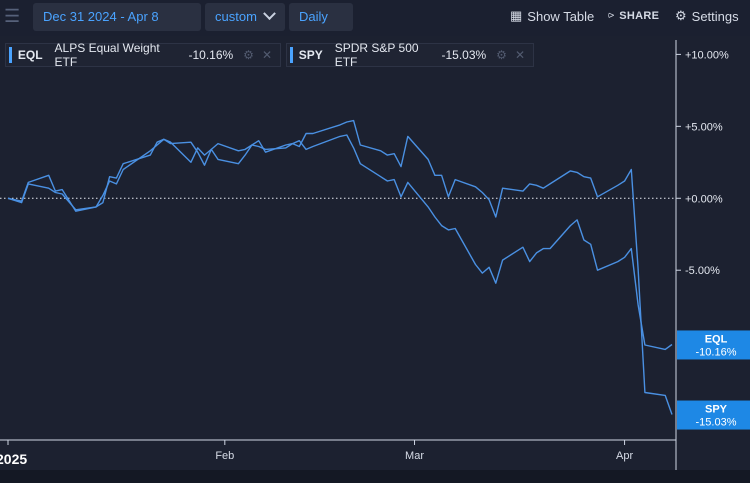  What do you see at coordinates (716, 339) in the screenshot?
I see `price-tag-symbol: EQL` at bounding box center [716, 339].